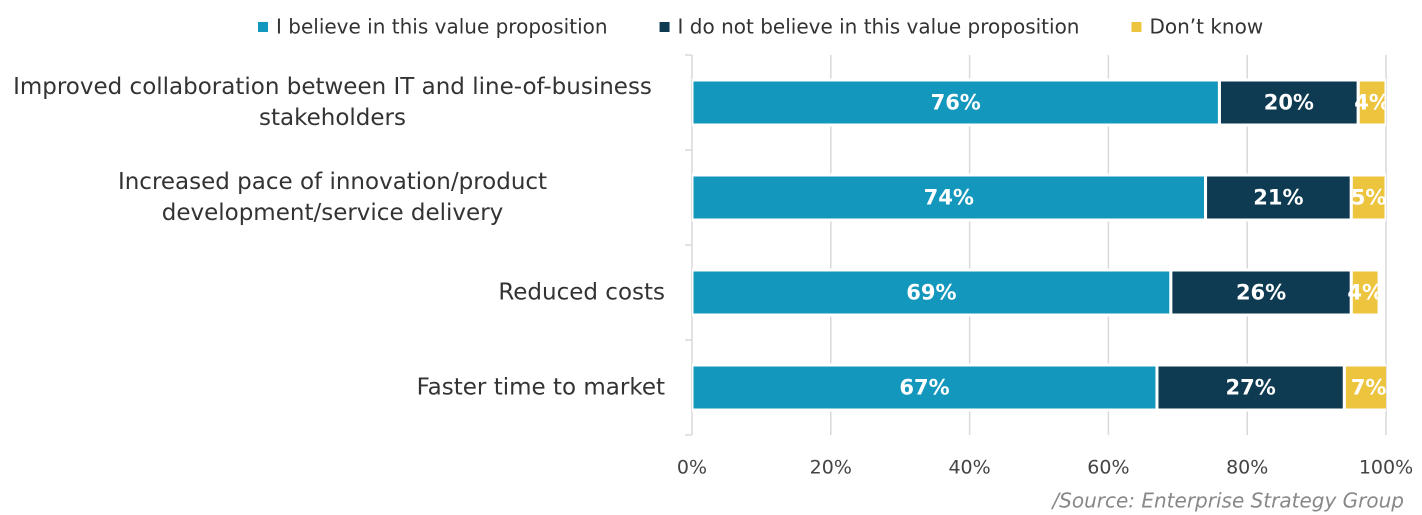 This screenshot has height=515, width=1422. What do you see at coordinates (931, 293) in the screenshot?
I see `data-label: 69%` at bounding box center [931, 293].